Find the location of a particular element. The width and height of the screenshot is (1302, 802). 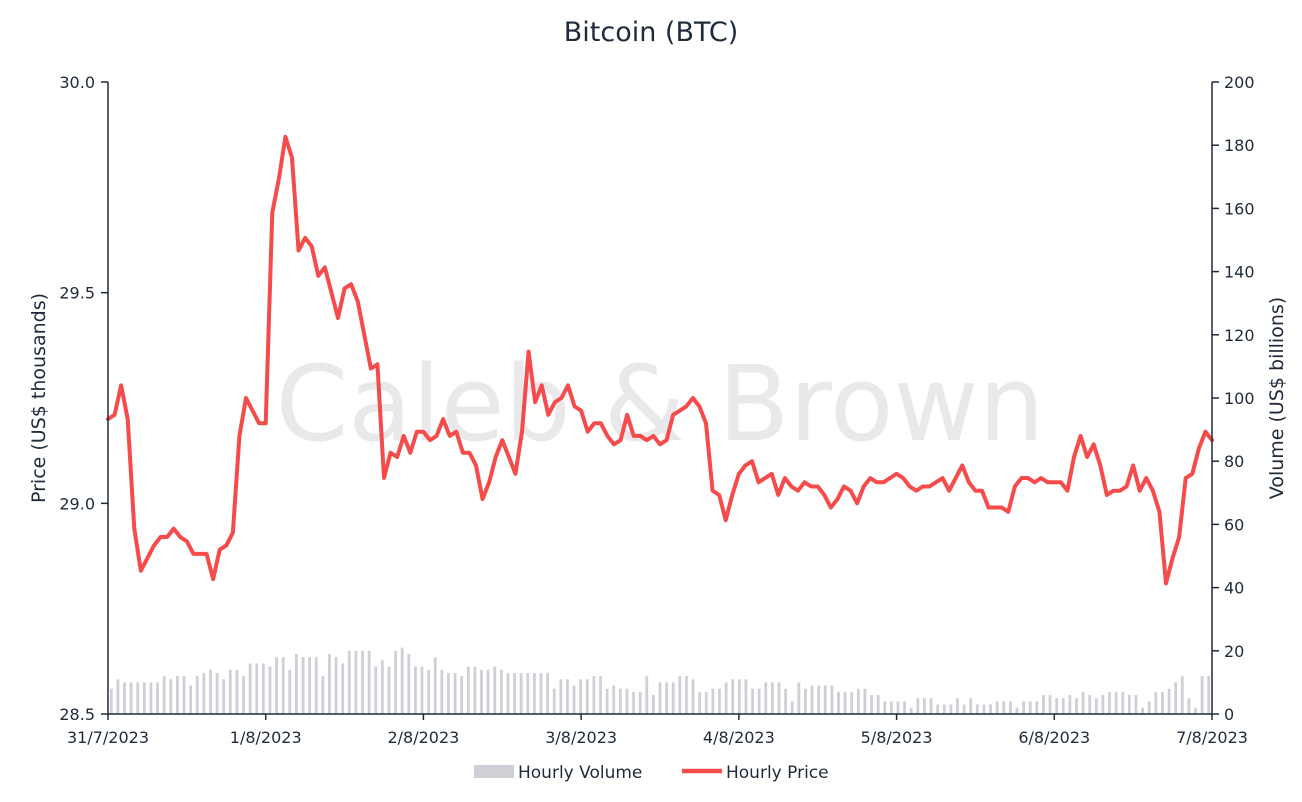

volume-bars is located at coordinates (660, 680).